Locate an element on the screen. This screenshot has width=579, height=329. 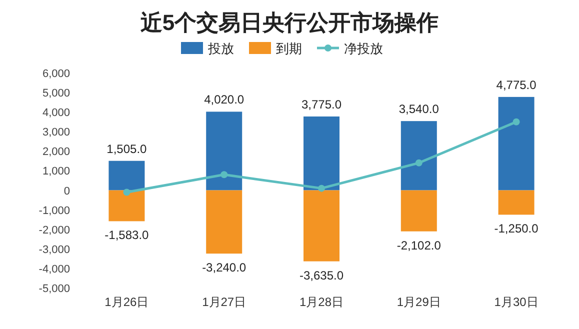
data-label: -3,635.0 is located at coordinates (321, 275).